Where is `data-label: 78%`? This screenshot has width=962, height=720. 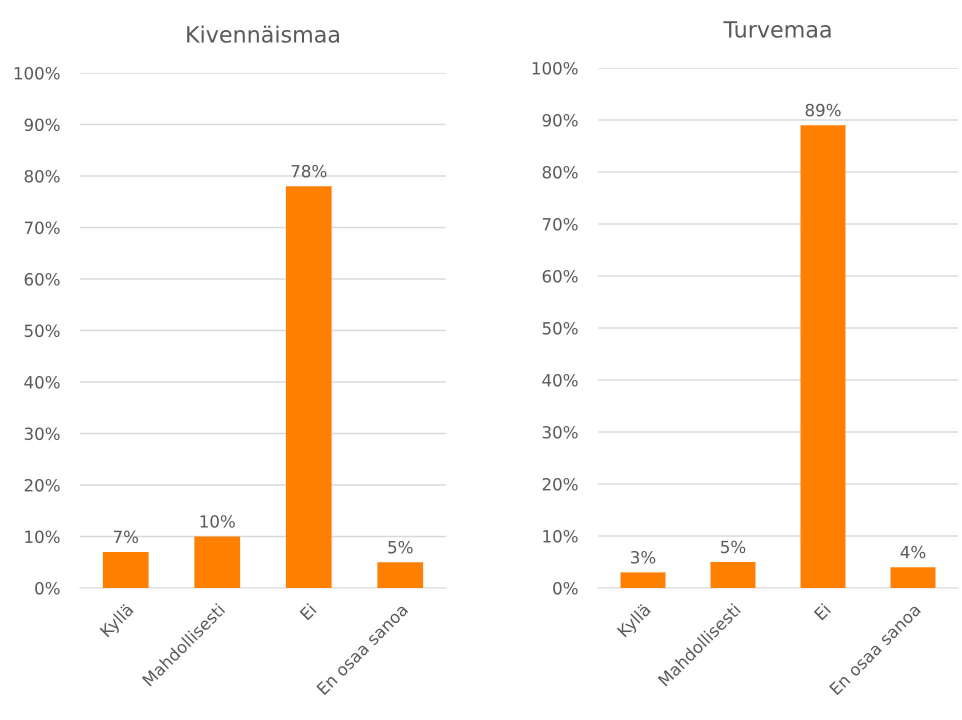 data-label: 78% is located at coordinates (309, 171).